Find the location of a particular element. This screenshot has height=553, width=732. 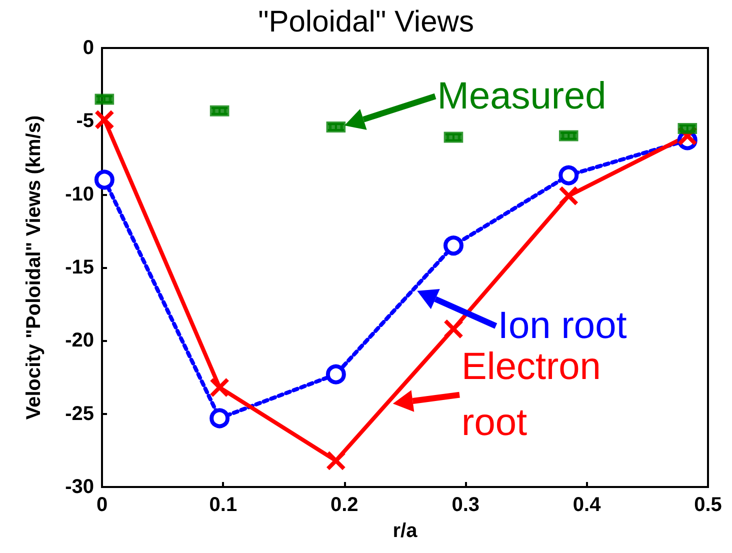

y-tick-label: -25 is located at coordinates (79, 413).